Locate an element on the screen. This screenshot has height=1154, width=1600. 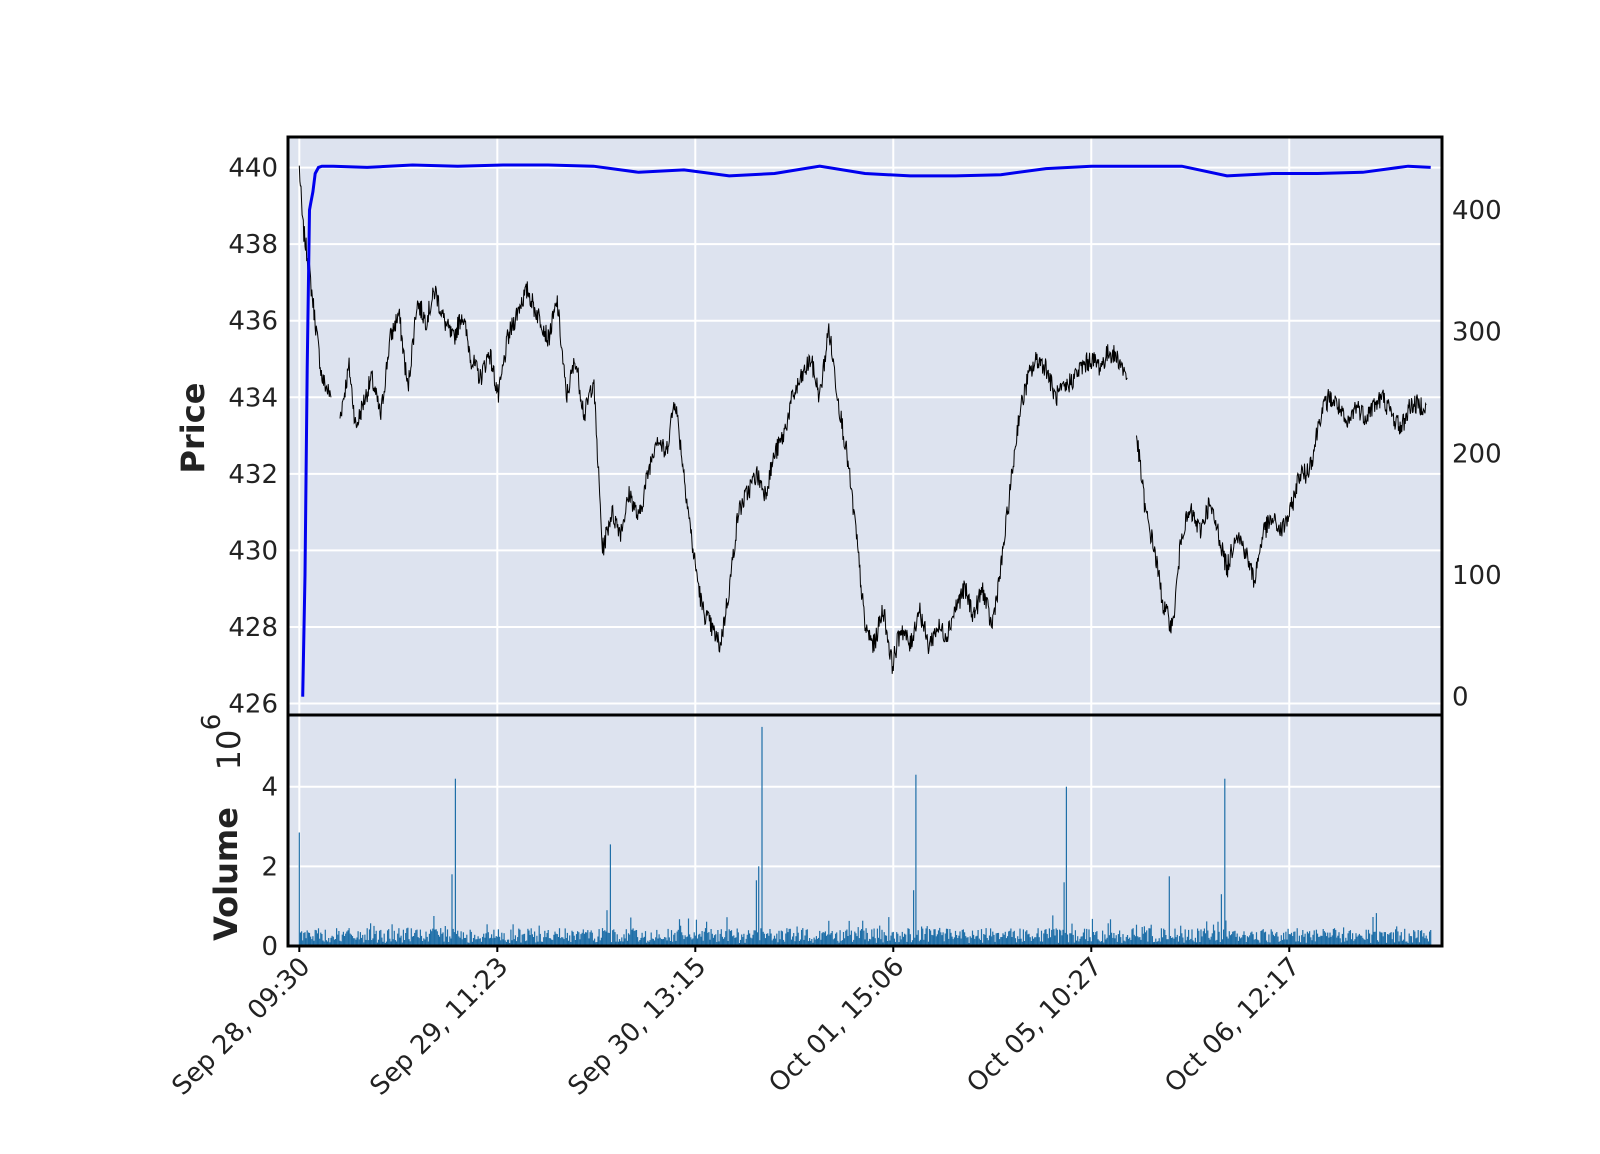
volume-panel-background is located at coordinates (865, 830).